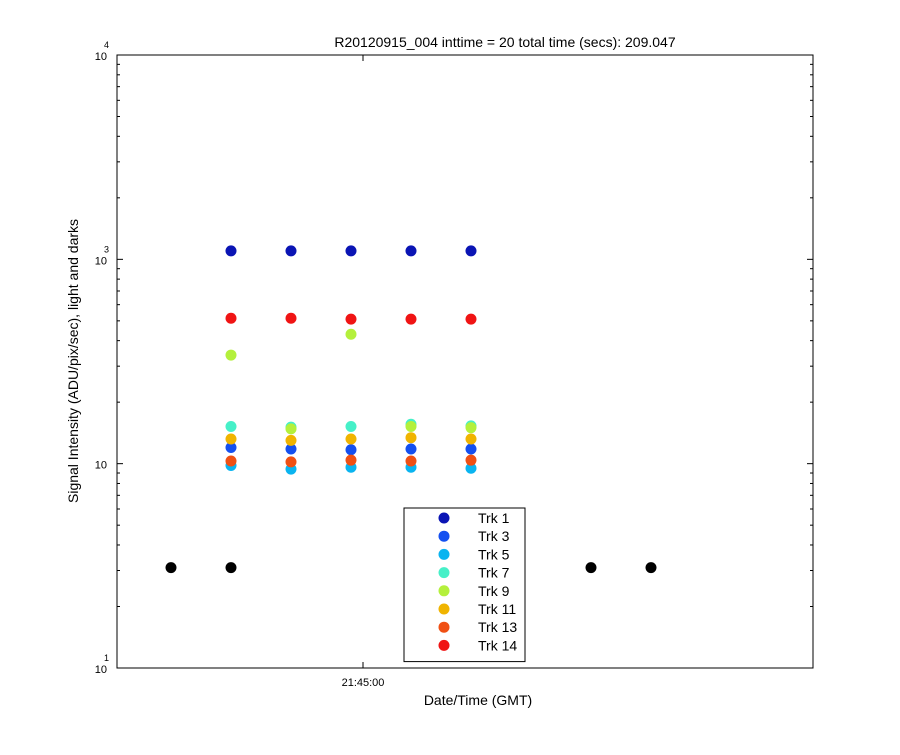  Describe the element at coordinates (494, 554) in the screenshot. I see `legend-label: Trk 5` at that location.